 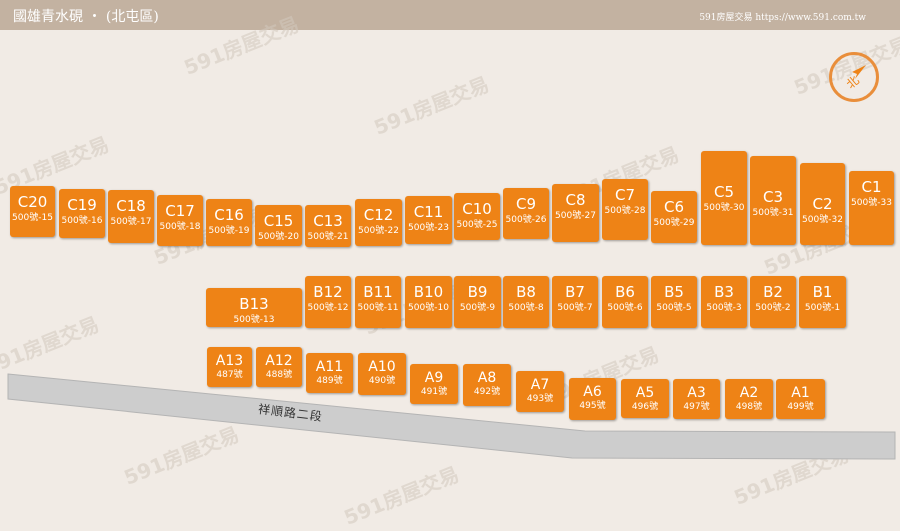 I want to click on lot-code: A8, so click(x=487, y=378).